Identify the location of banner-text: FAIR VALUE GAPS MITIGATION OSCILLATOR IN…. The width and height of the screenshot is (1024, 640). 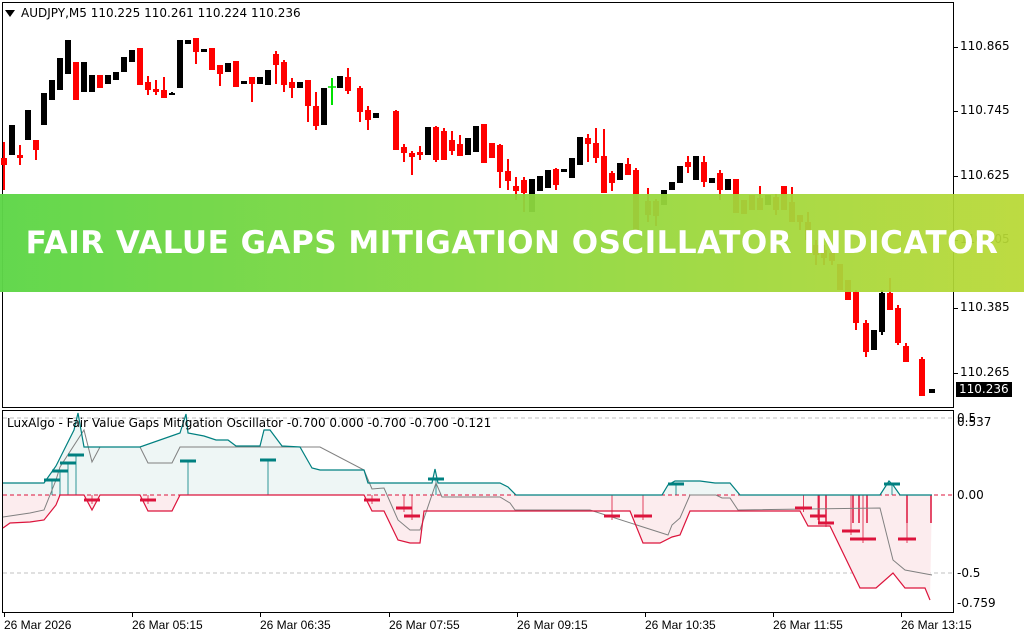
(512, 243).